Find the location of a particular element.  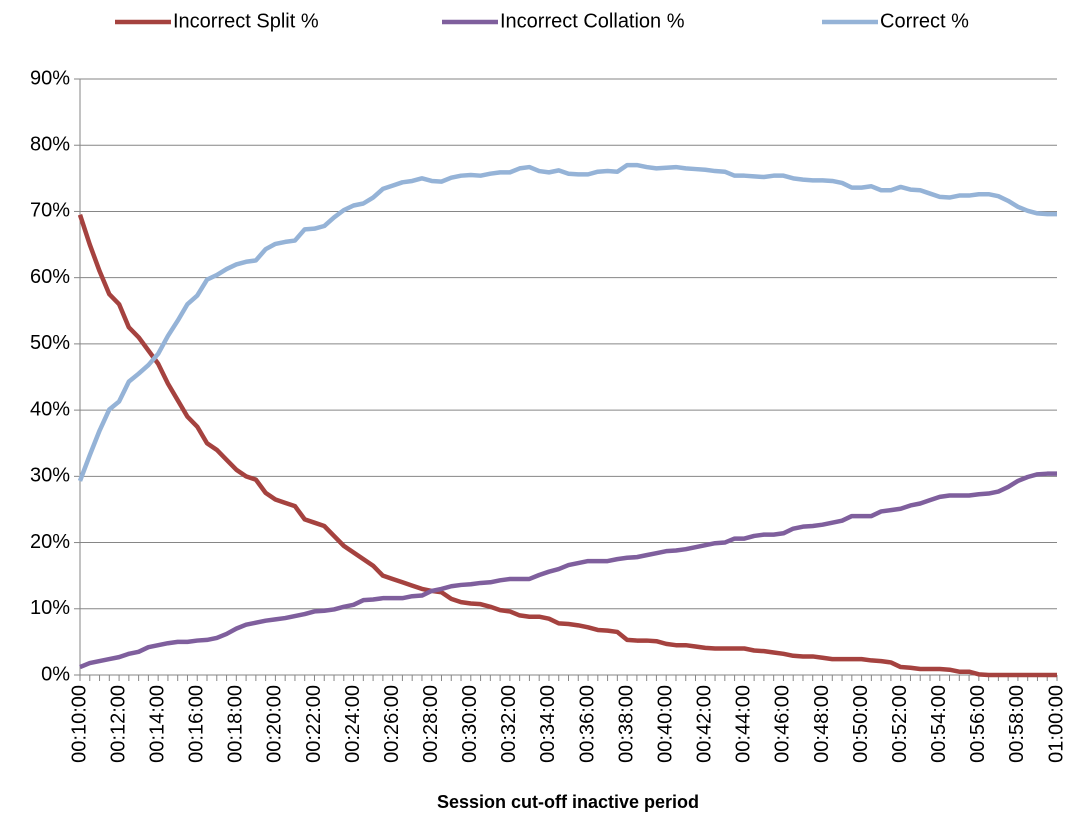

x-tick-label: 00:56:00 is located at coordinates (978, 724).